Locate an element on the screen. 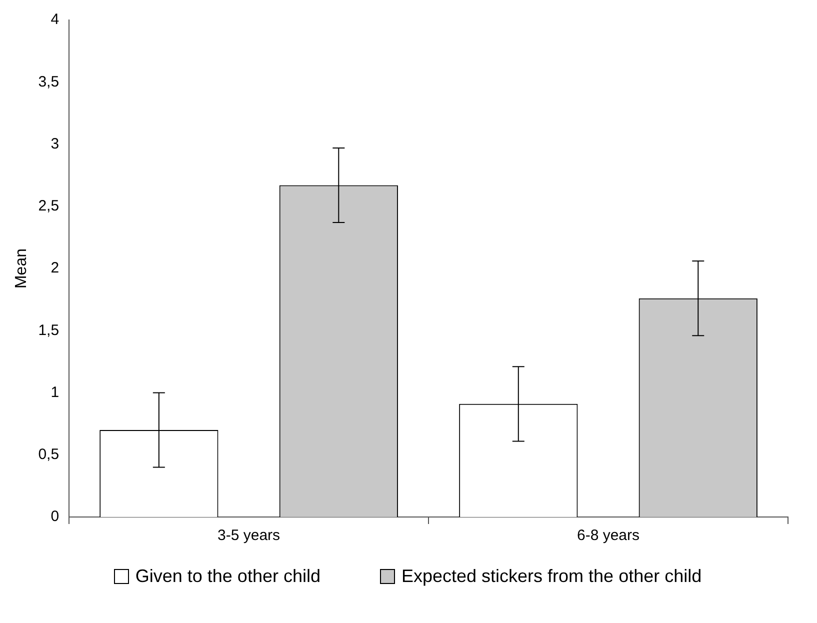  y-tick-label: 0,5 is located at coordinates (49, 455).